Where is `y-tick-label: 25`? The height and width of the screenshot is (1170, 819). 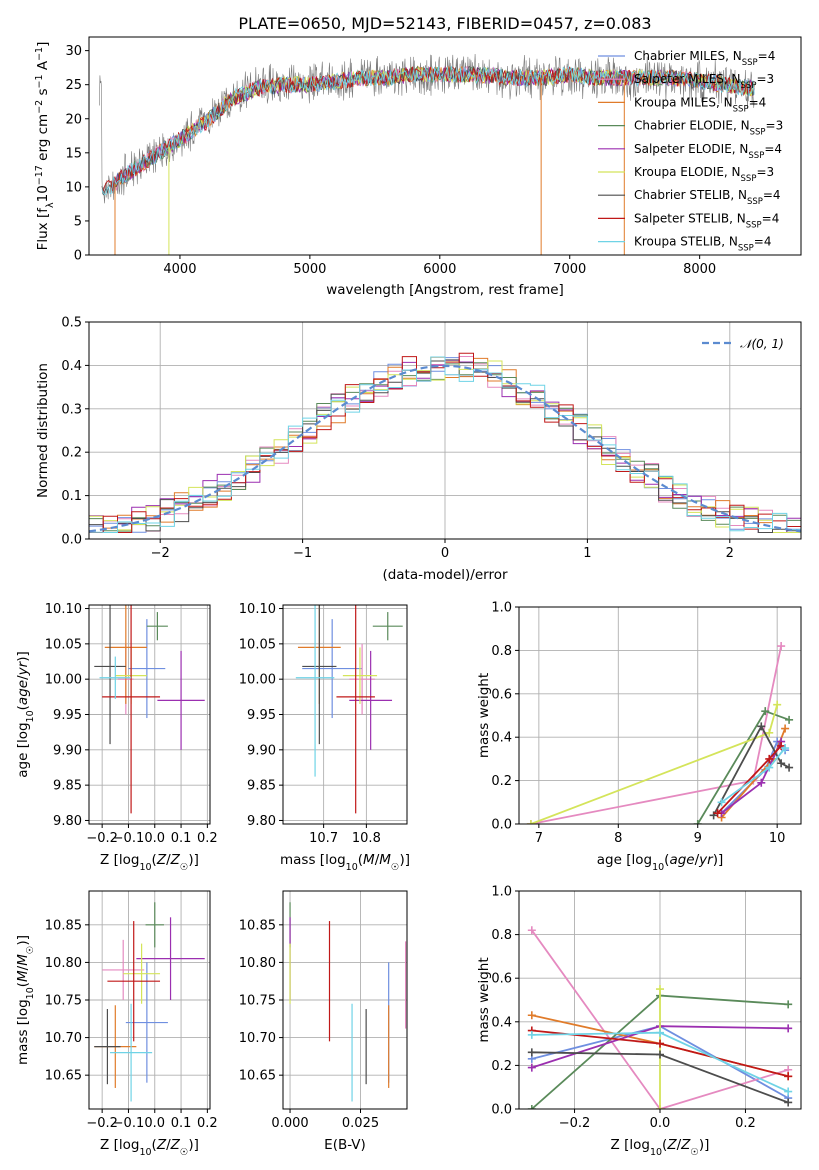
y-tick-label: 25 is located at coordinates (73, 85).